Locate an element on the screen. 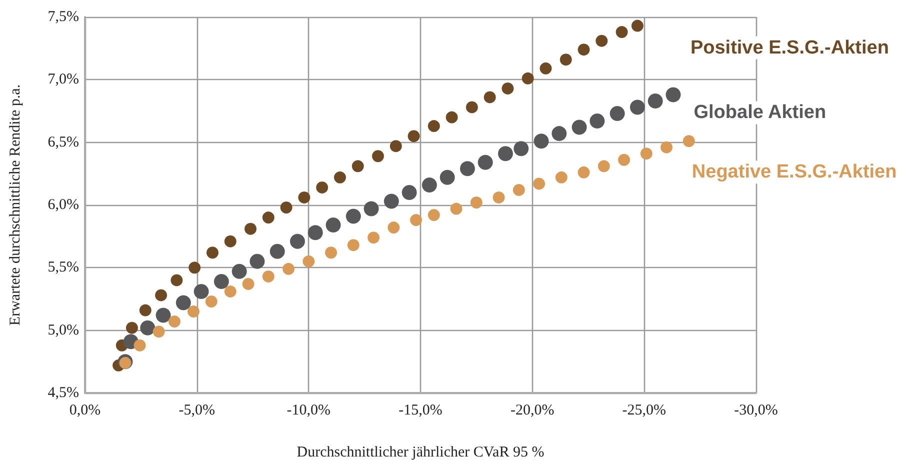 The image size is (906, 469). x-tick-label: -20,0% is located at coordinates (532, 410).